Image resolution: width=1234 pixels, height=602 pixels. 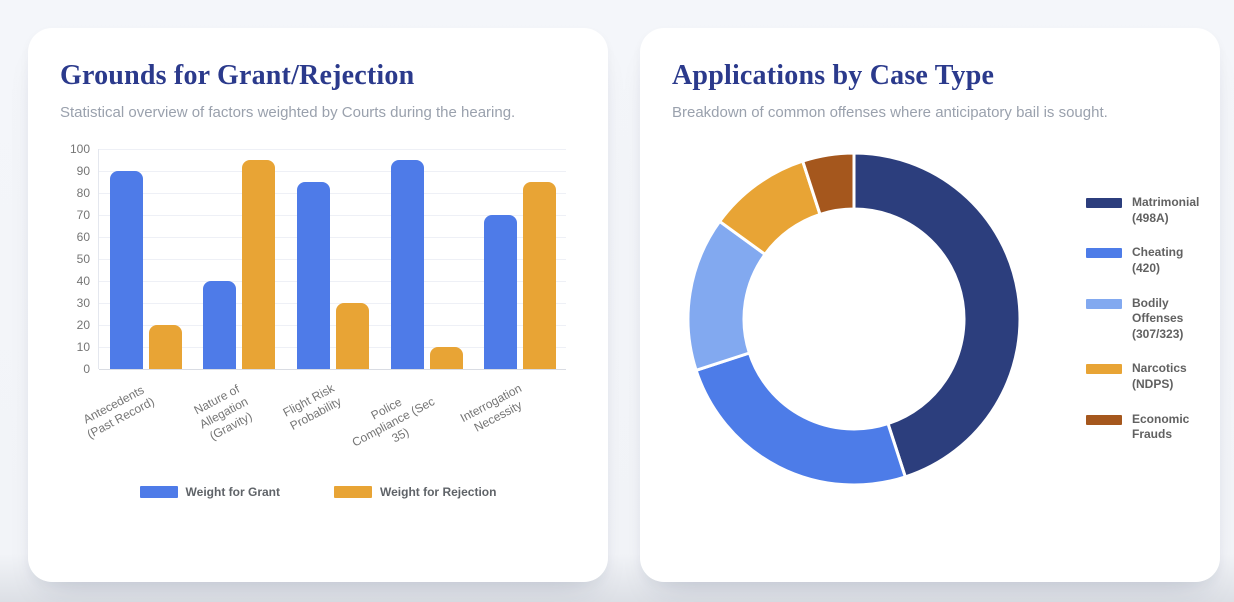 What do you see at coordinates (491, 408) in the screenshot?
I see `x-axis-tick-label: Interrogation Necessity` at bounding box center [491, 408].